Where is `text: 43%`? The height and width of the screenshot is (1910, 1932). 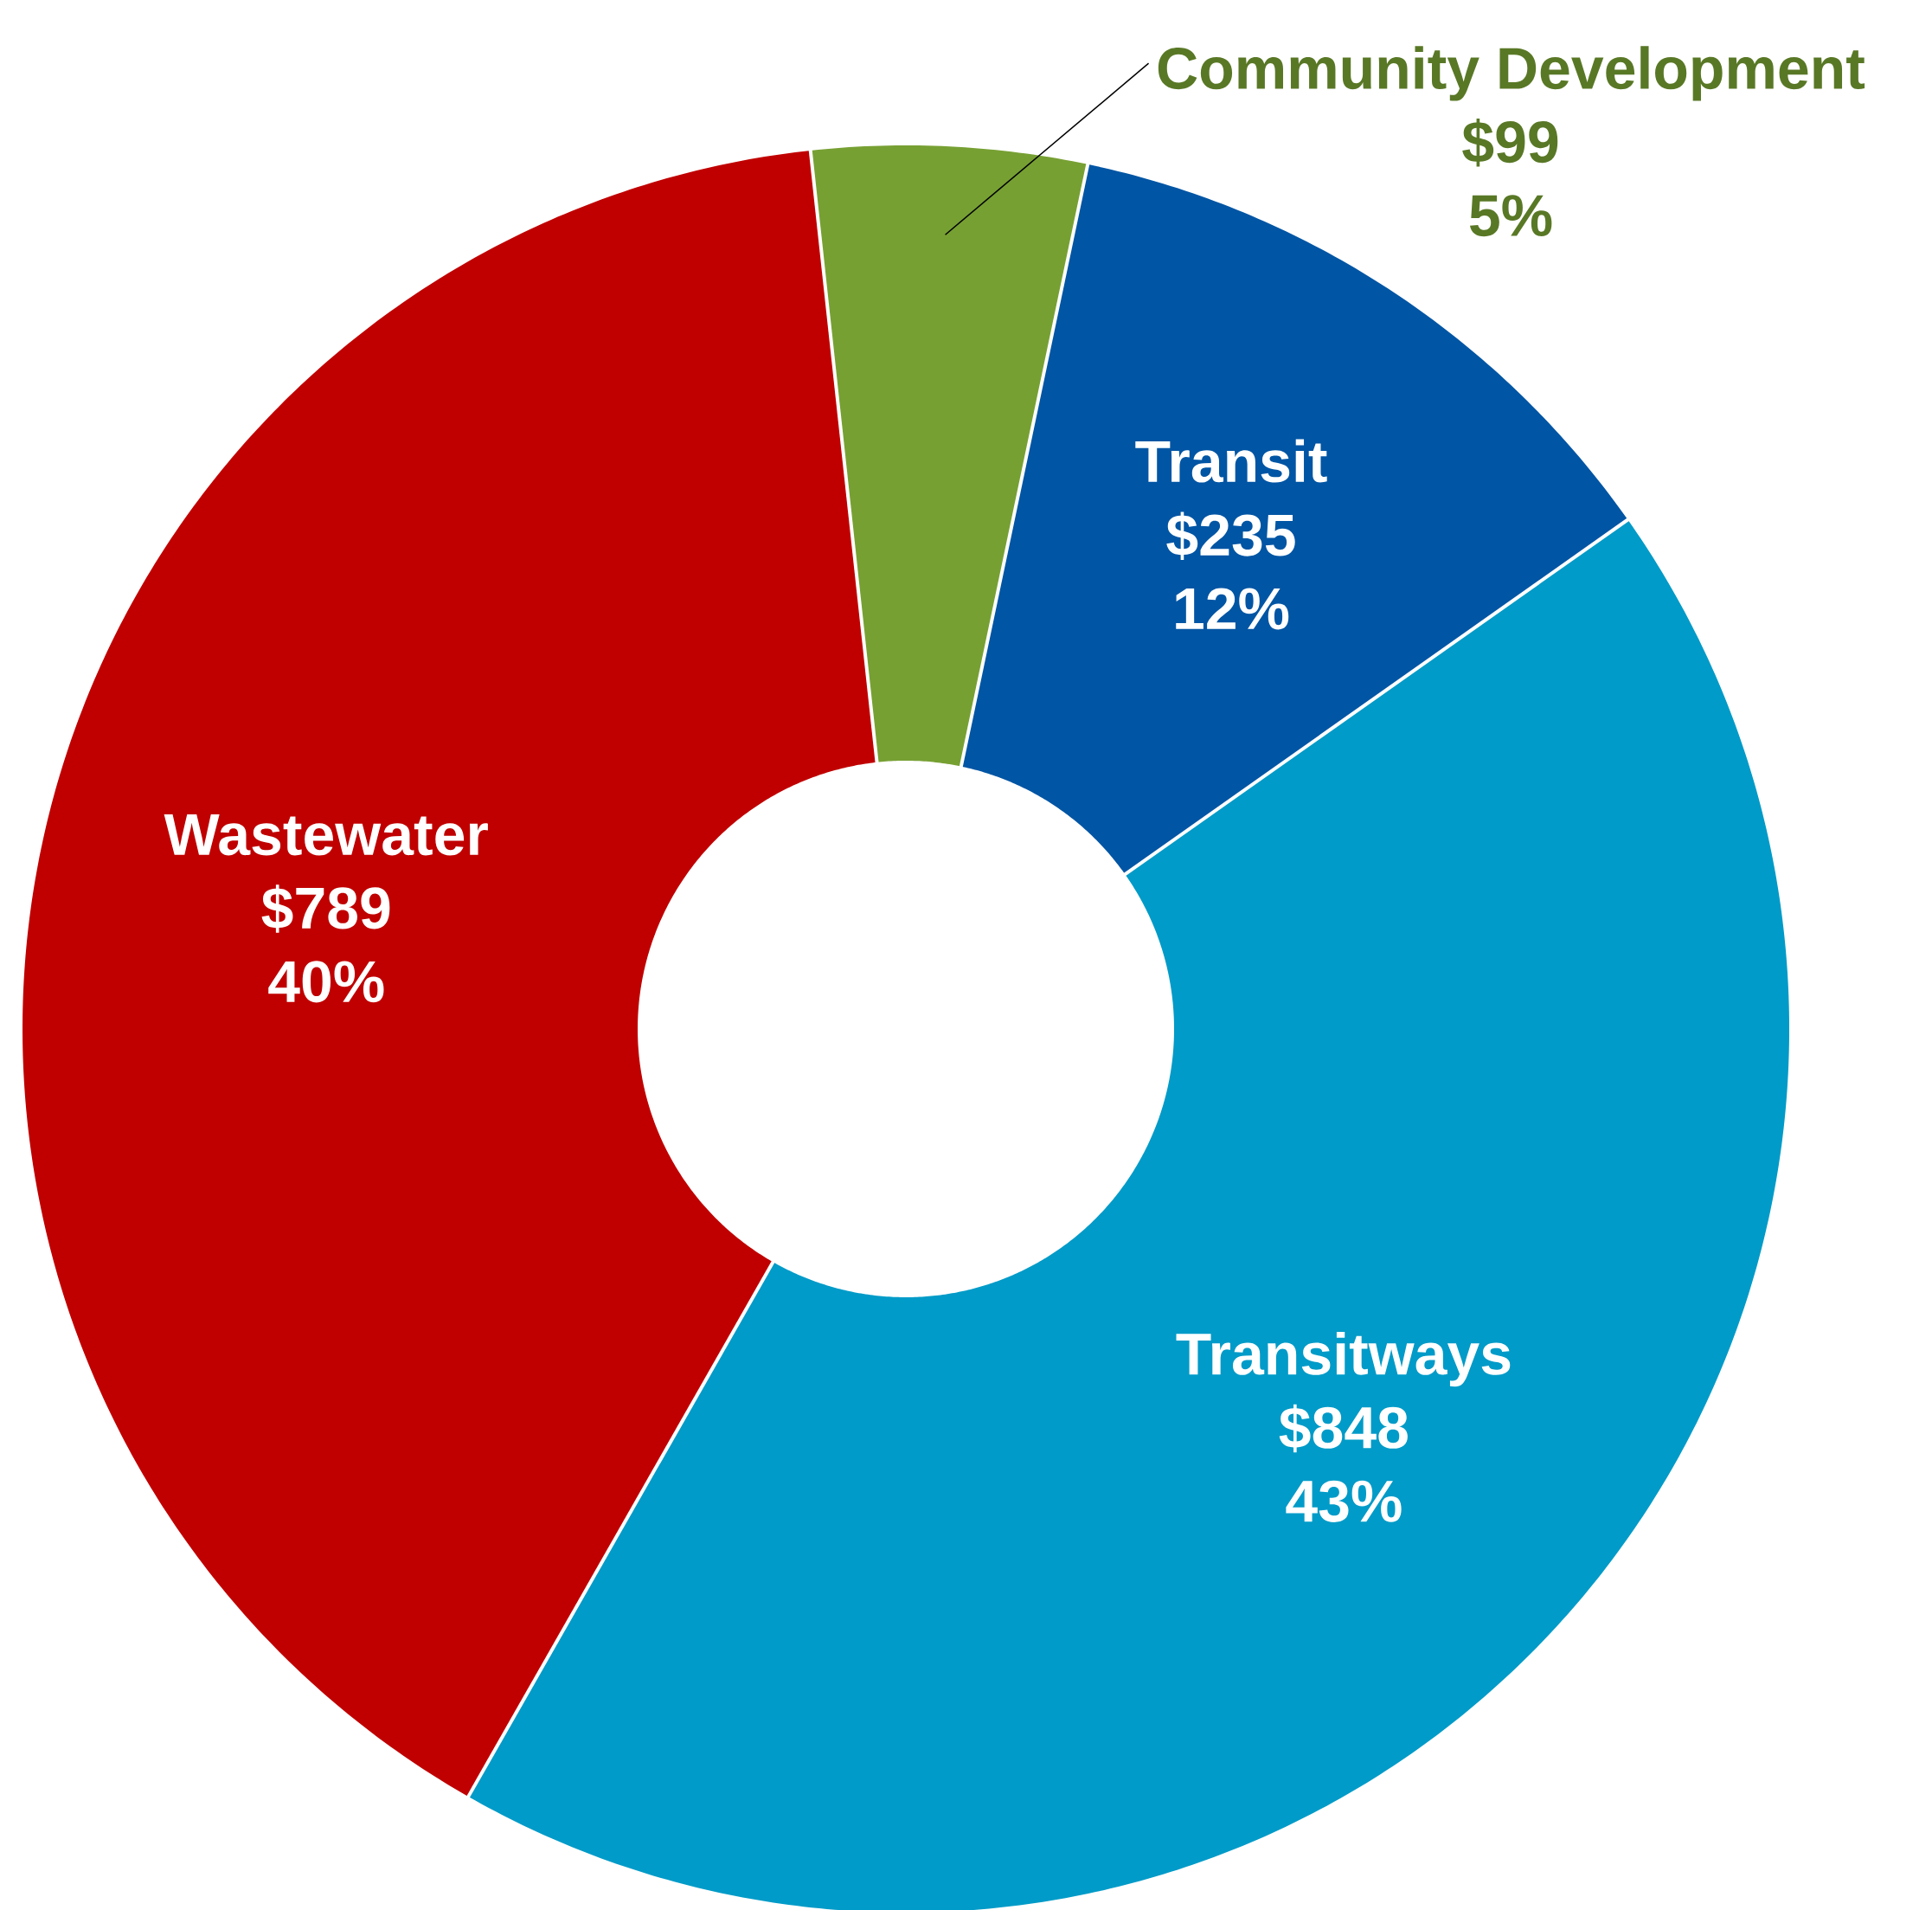 text: 43% is located at coordinates (1344, 1501).